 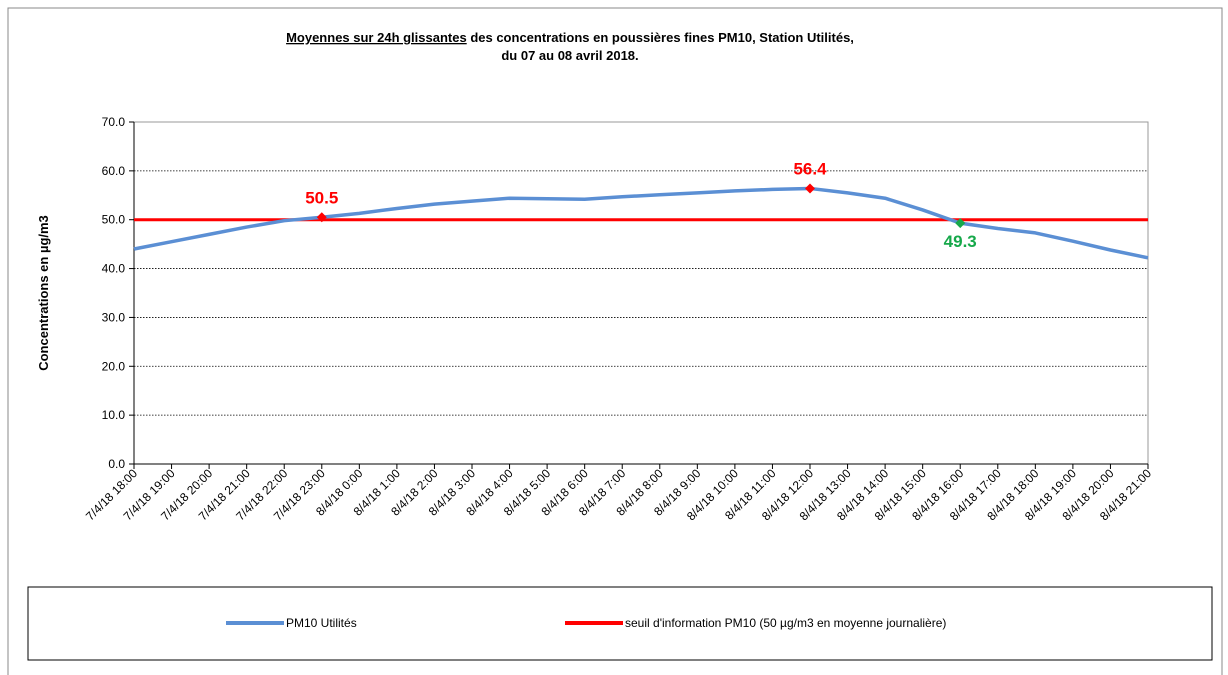 What do you see at coordinates (376, 37) in the screenshot?
I see `title-underlined: Moyennes sur 24h glissantes` at bounding box center [376, 37].